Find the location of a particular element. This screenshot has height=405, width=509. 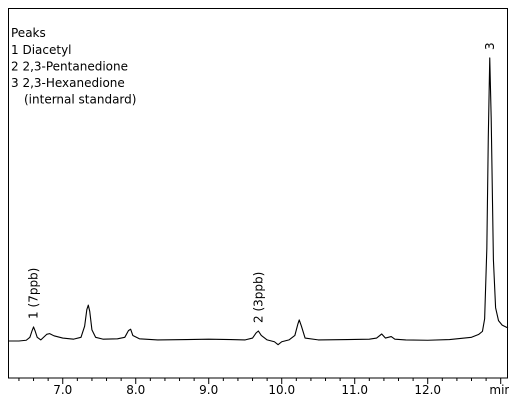

x-tick-label: 8.0 is located at coordinates (135, 390).